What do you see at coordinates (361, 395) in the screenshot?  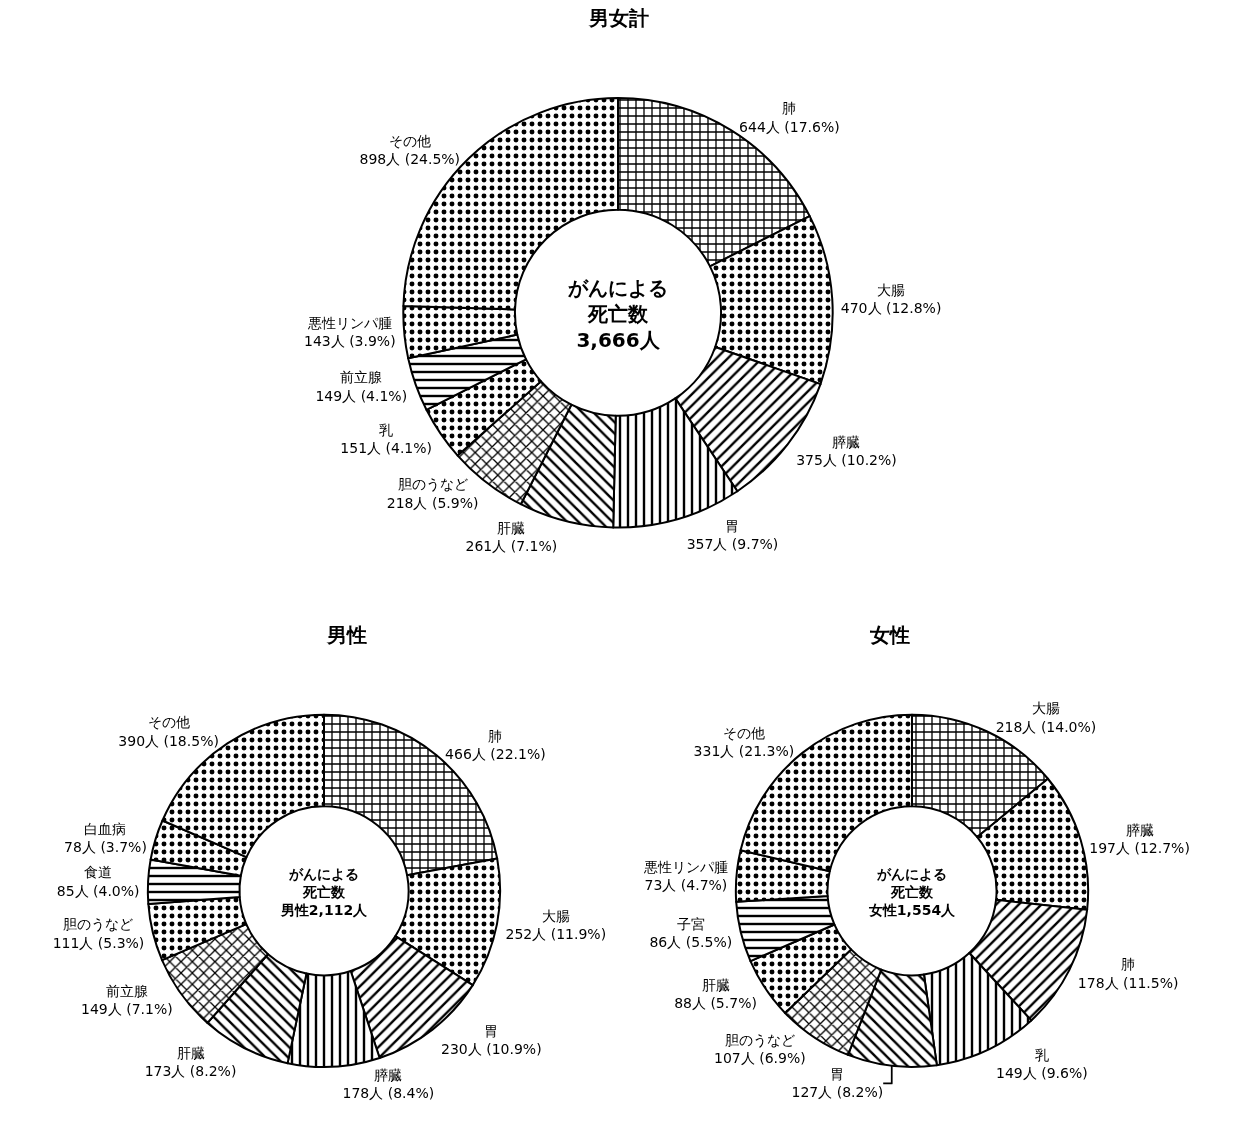 I see `data-label: 149人 (4.1%)` at bounding box center [361, 395].